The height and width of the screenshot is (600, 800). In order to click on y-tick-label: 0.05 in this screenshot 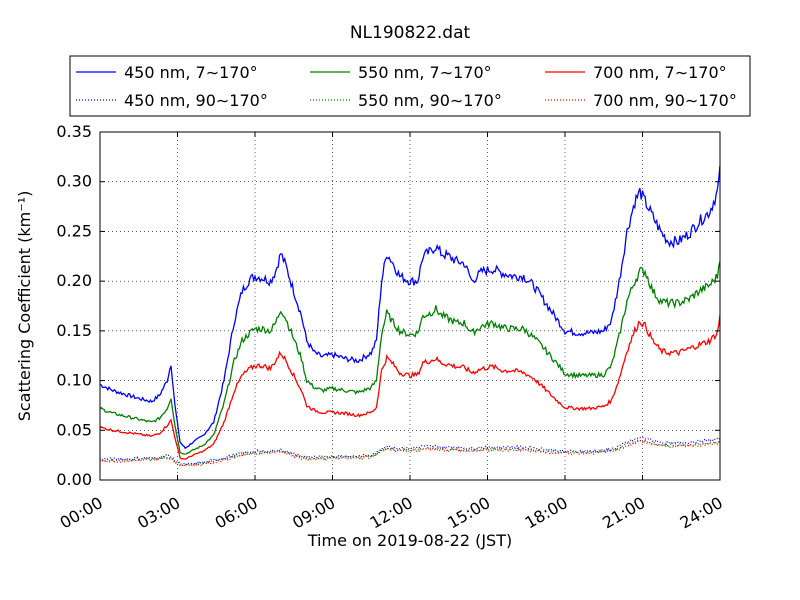, I will do `click(74, 429)`.